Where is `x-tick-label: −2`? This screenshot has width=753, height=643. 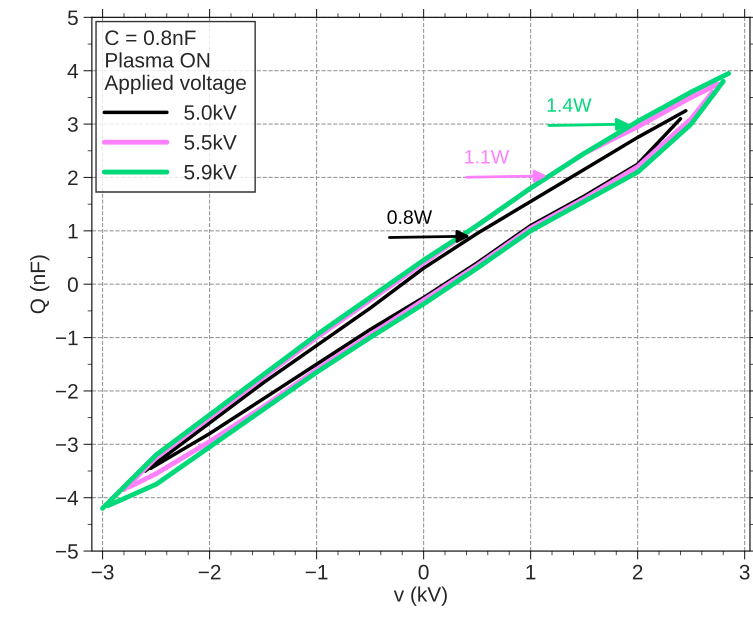 x-tick-label: −2 is located at coordinates (209, 572).